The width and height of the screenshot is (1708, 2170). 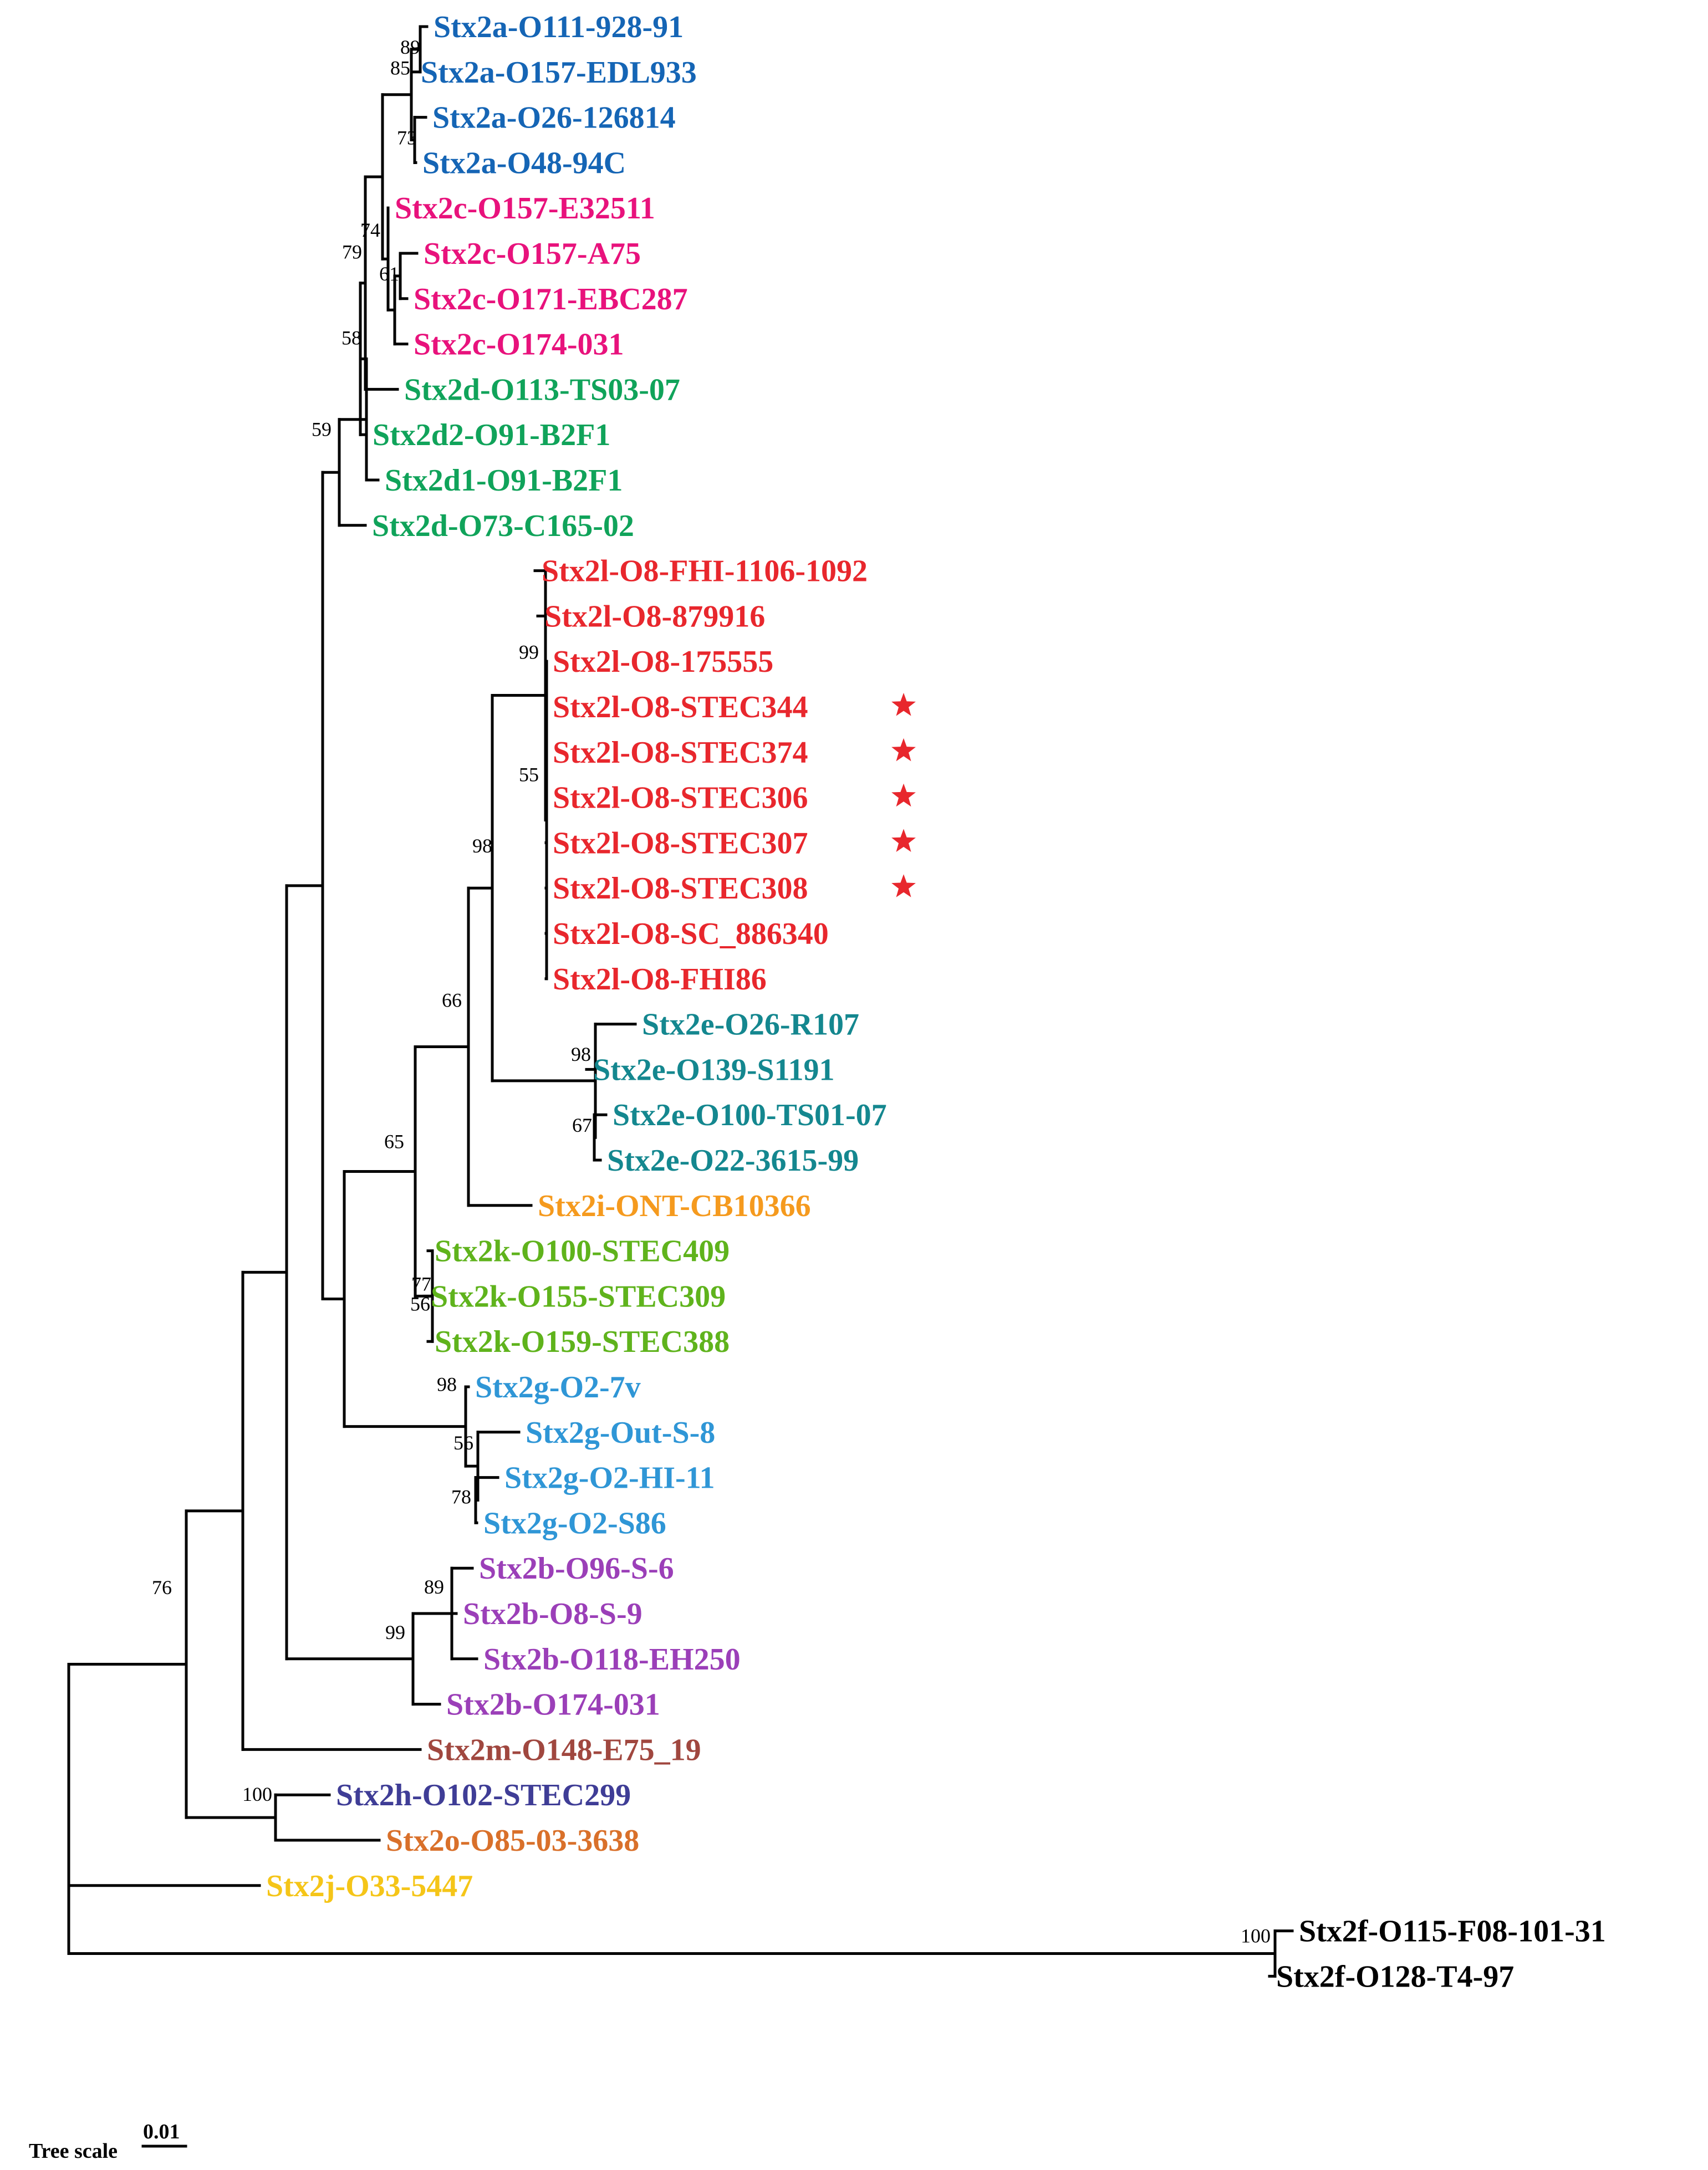 What do you see at coordinates (400, 68) in the screenshot?
I see `bootstrap-value: 85` at bounding box center [400, 68].